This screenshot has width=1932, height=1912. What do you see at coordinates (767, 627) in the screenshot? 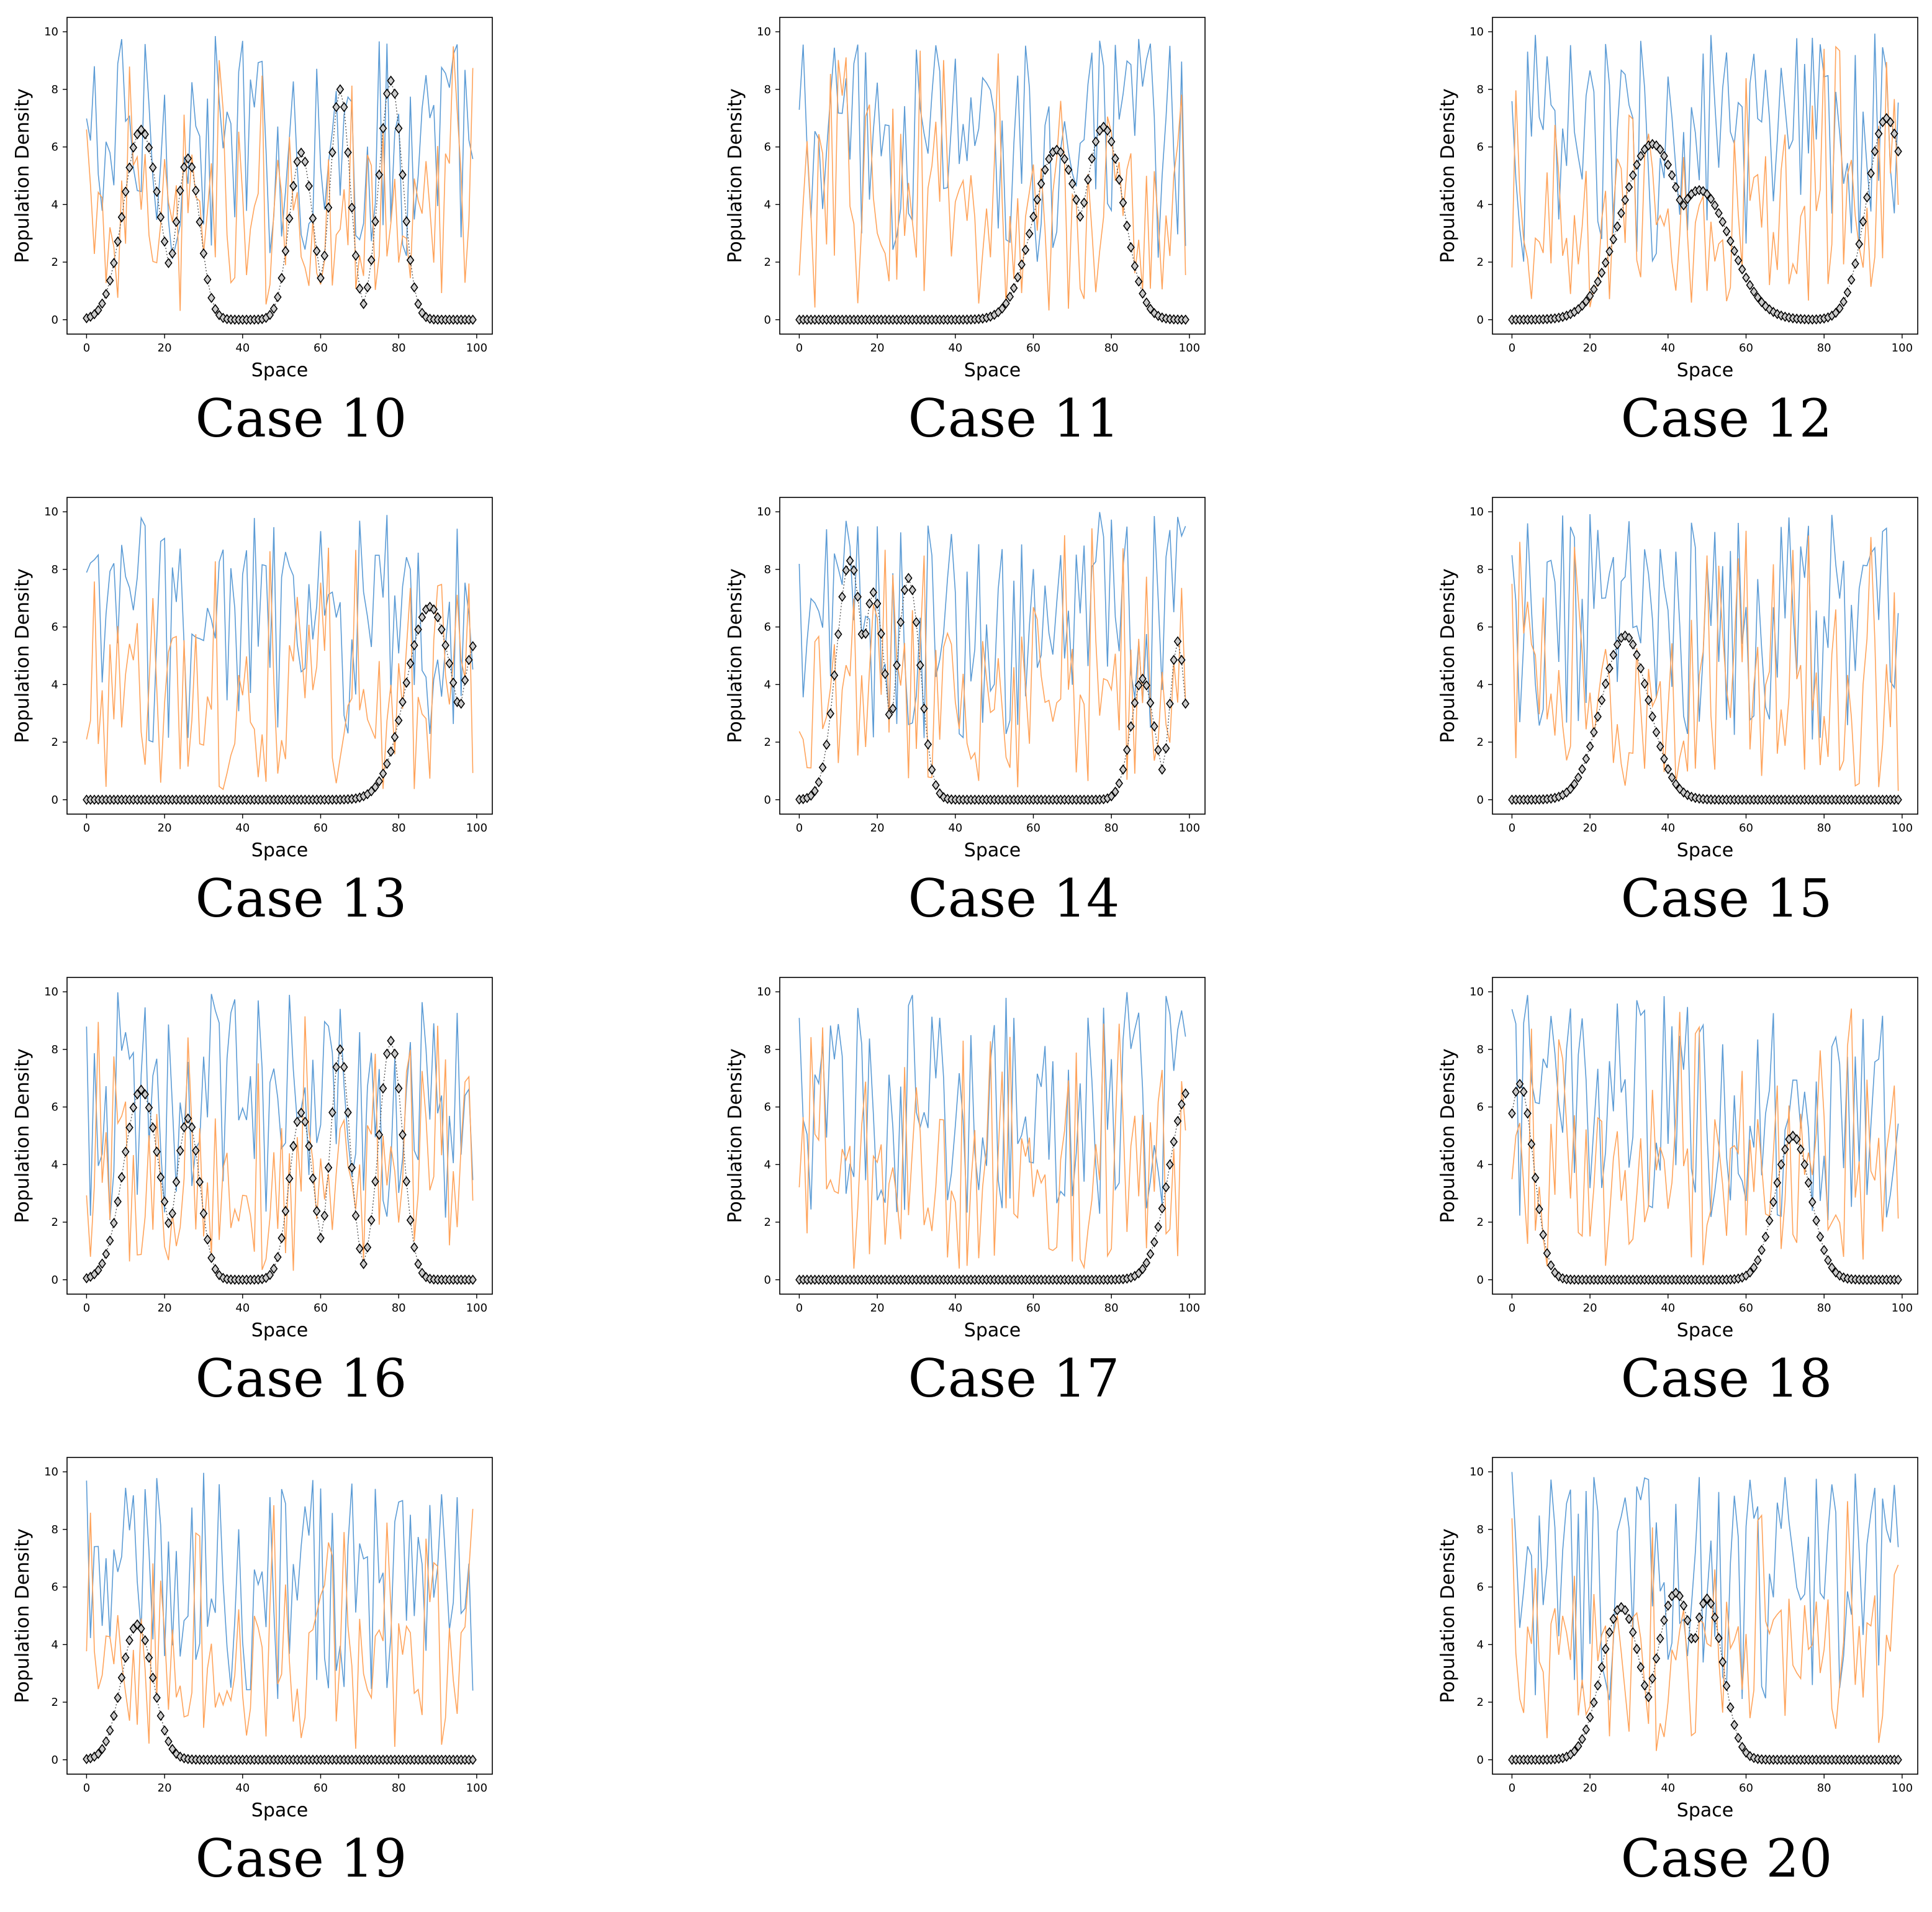
I see `y-tick-label: 6` at bounding box center [767, 627].